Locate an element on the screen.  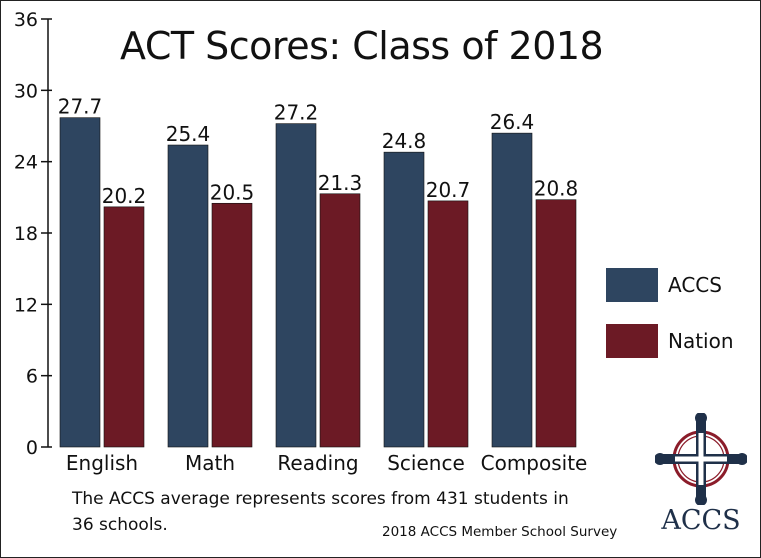
legend-label-accs: ACCS is located at coordinates (695, 285).